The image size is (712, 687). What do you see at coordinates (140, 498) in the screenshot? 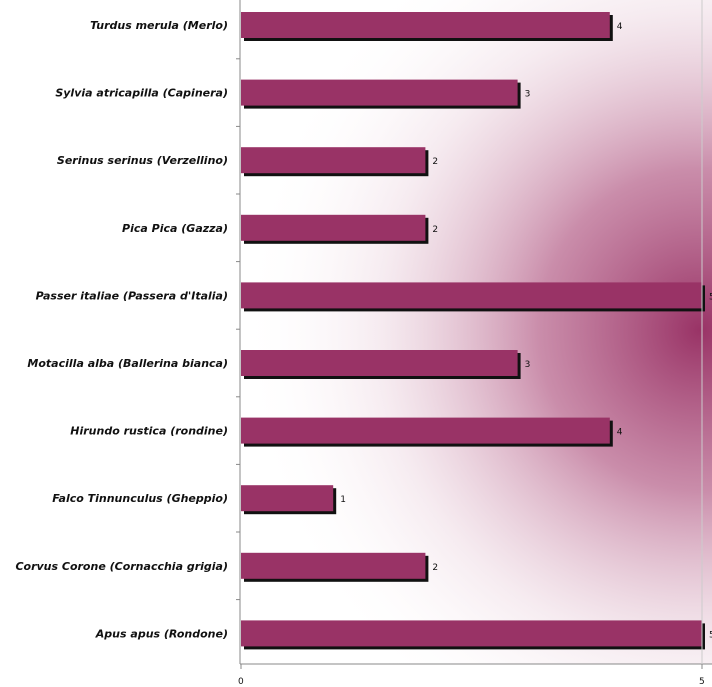
I see `category-label: Falco Tinnunculus (Gheppio)` at bounding box center [140, 498].